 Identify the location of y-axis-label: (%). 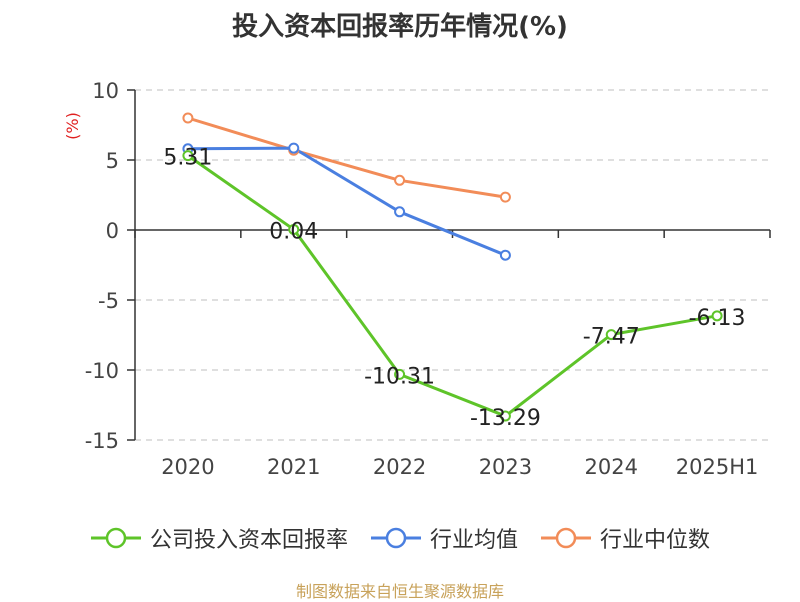
(72, 126).